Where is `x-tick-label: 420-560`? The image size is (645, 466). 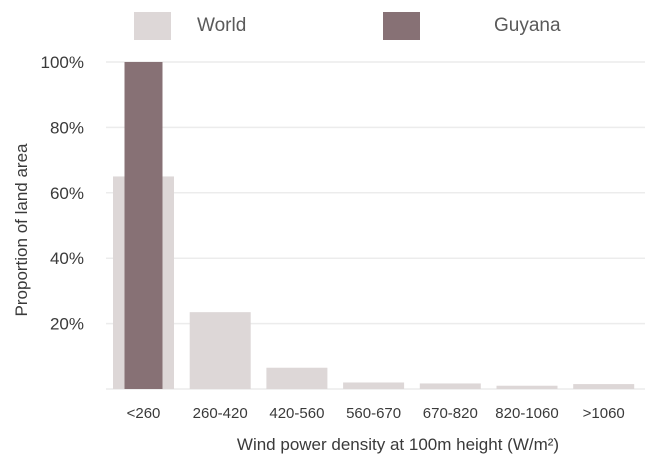 x-tick-label: 420-560 is located at coordinates (296, 413).